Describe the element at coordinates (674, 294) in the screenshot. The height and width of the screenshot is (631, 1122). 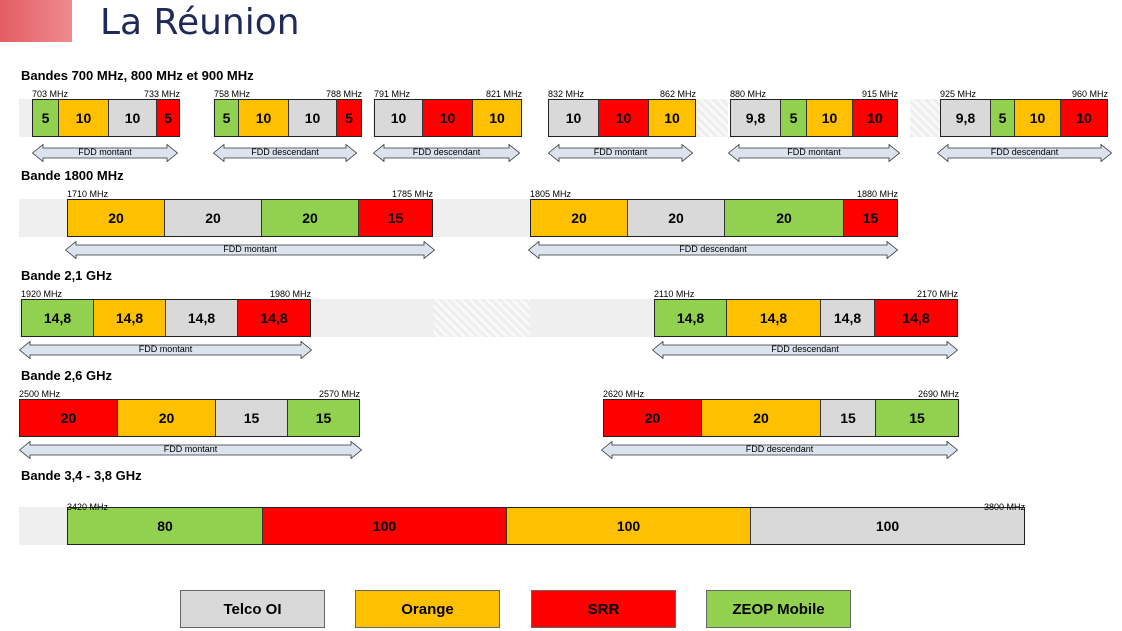
I see `frequency-start-label: 2110 MHz` at that location.